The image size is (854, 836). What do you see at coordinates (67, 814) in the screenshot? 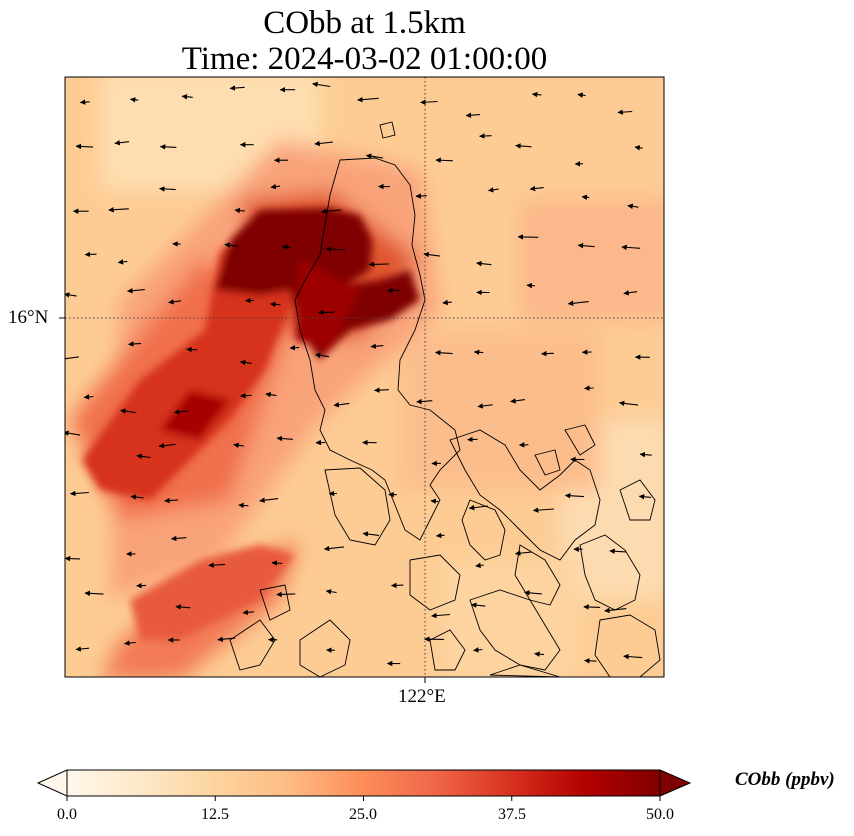
I see `colorbar-tick-label: 0.0` at bounding box center [67, 814].